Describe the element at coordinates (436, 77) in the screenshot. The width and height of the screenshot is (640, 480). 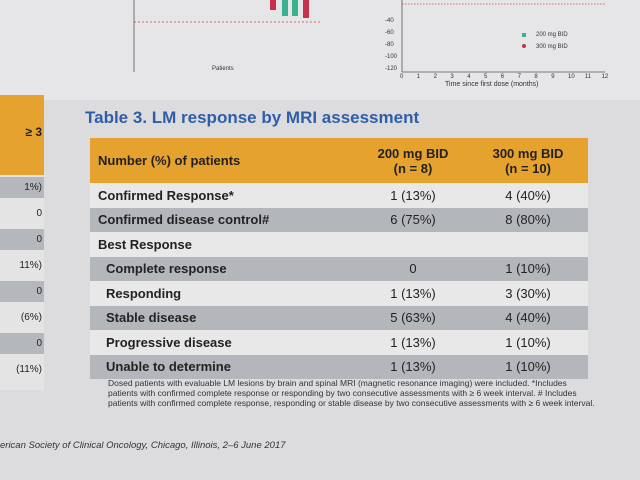
I see `x-tick-label: 2` at that location.